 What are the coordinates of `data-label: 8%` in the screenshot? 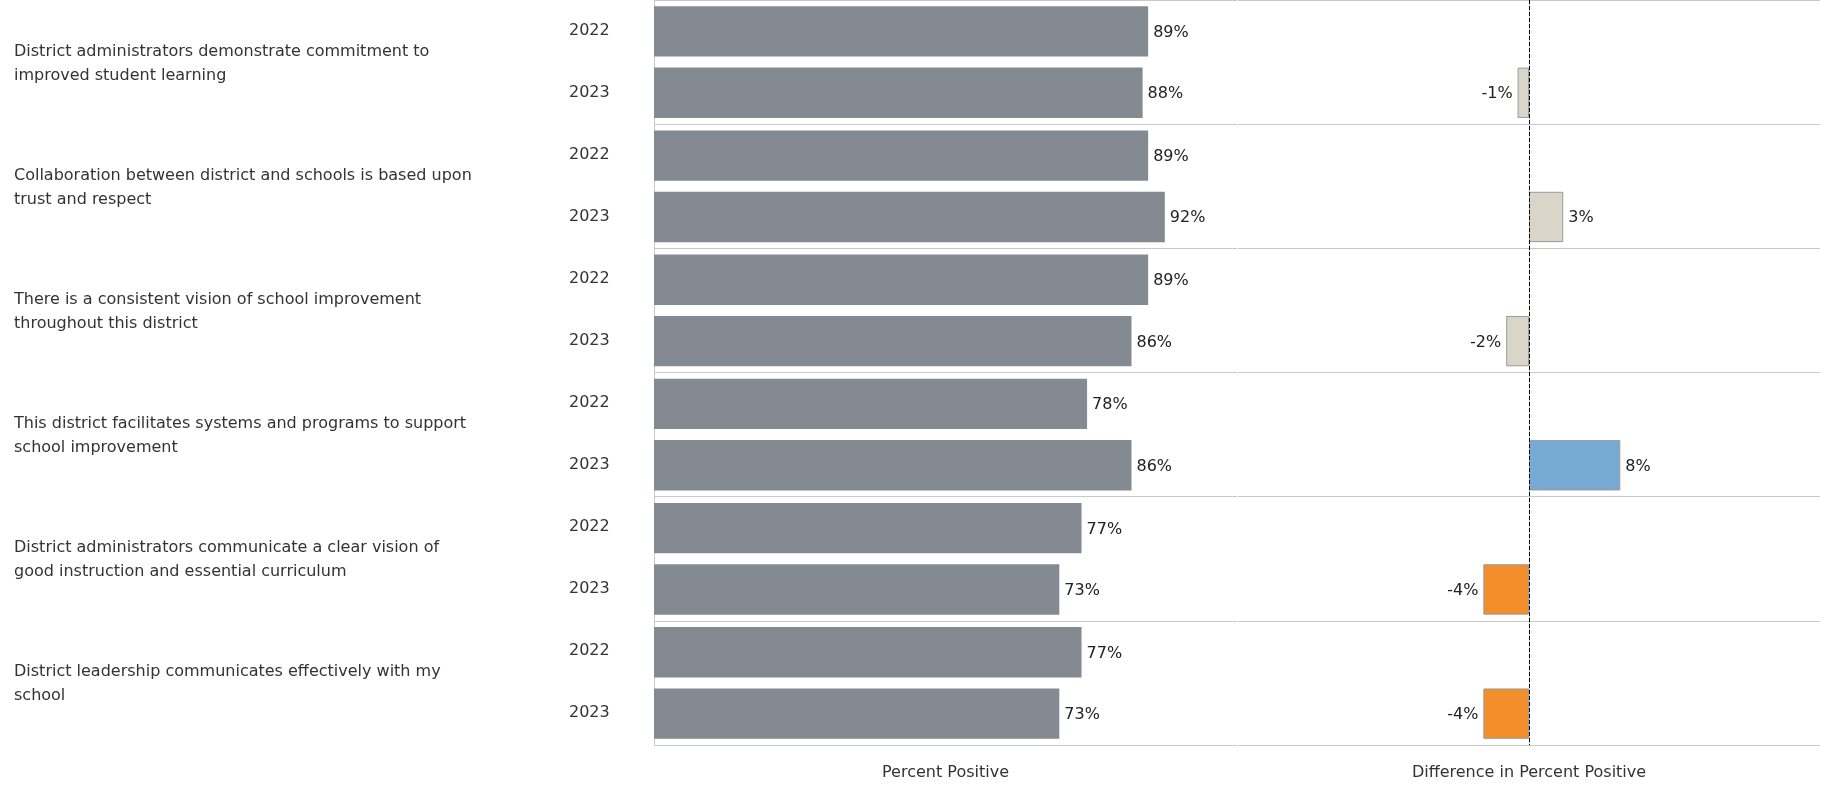 It's located at (1638, 465).